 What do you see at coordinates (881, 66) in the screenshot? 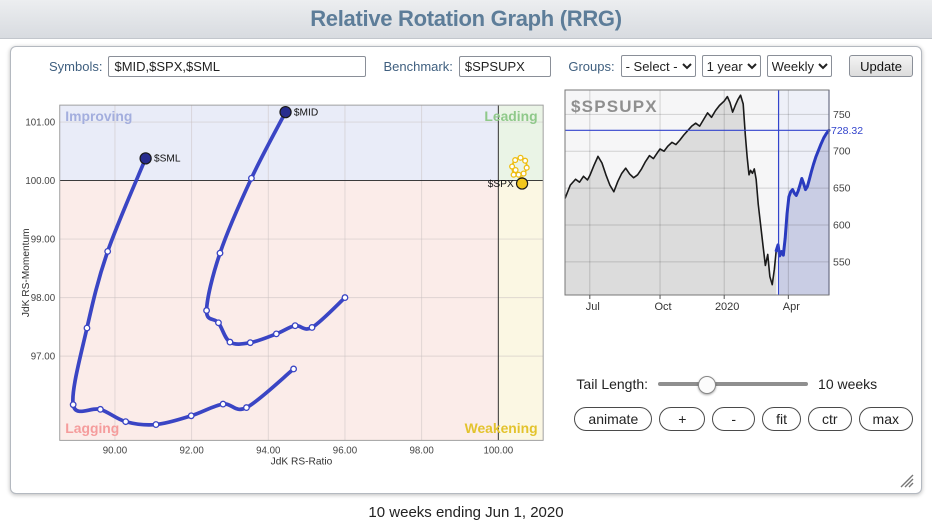
I see `update-button: Update` at bounding box center [881, 66].